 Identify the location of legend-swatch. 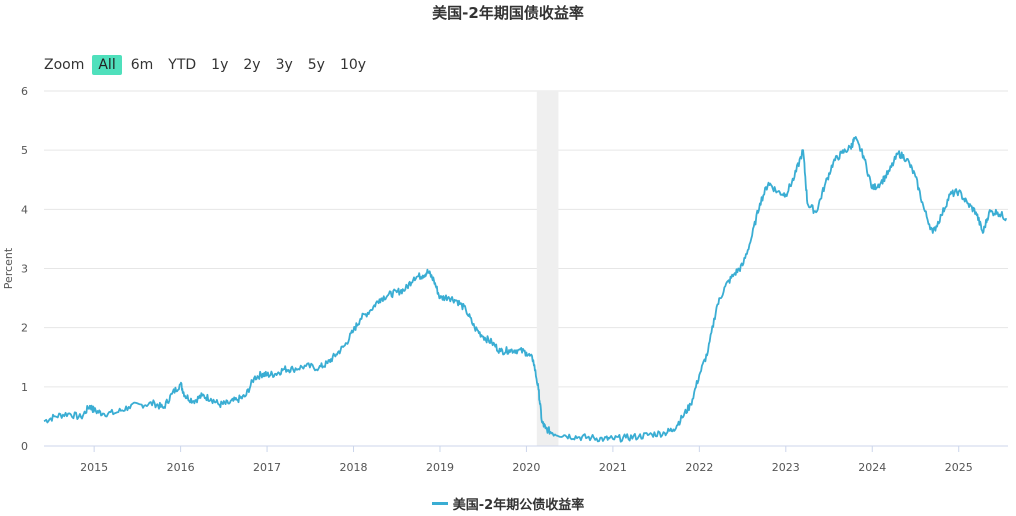
(439, 503).